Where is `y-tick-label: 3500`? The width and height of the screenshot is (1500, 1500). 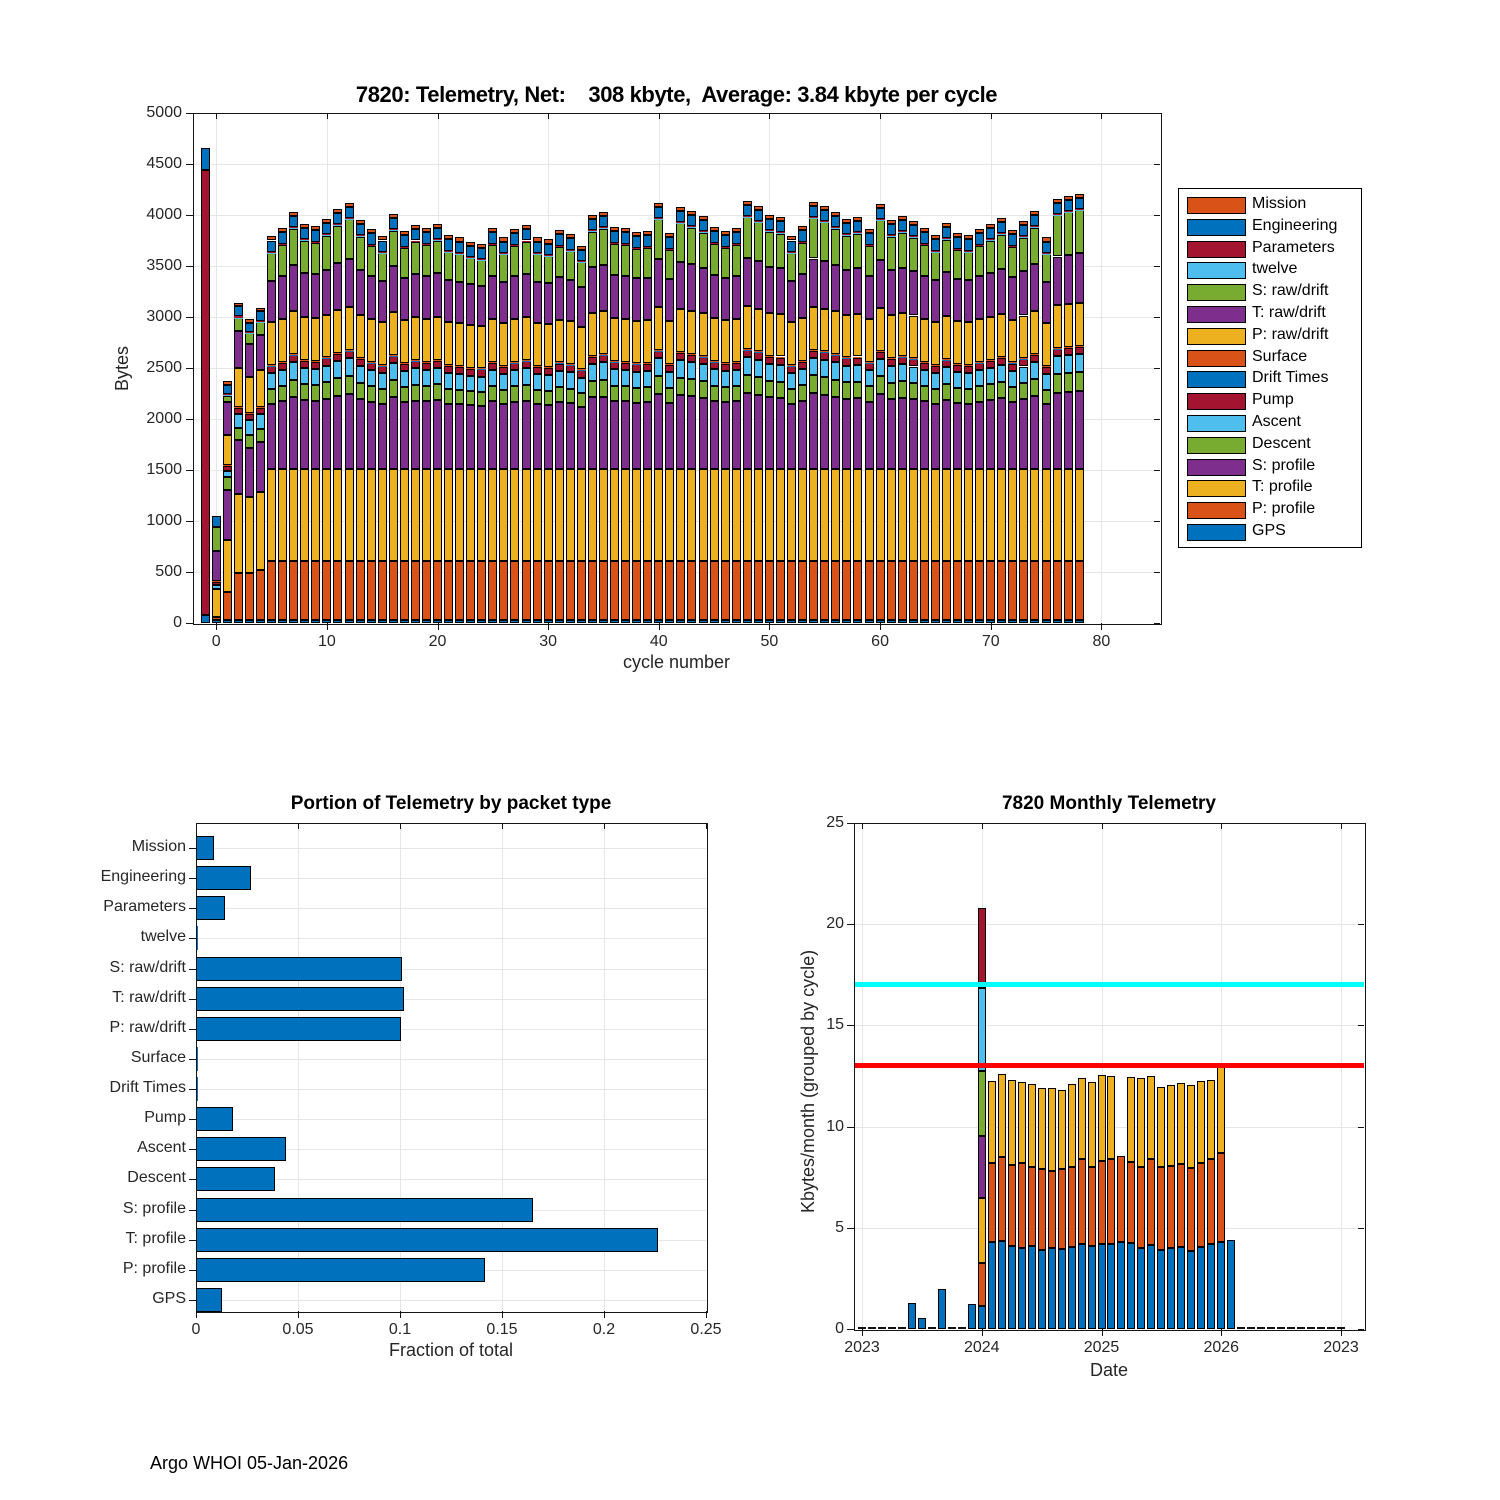
y-tick-label: 3500 is located at coordinates (164, 265).